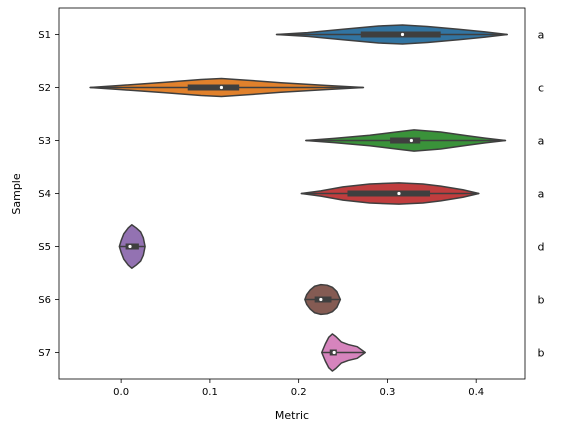 The height and width of the screenshot is (432, 562). I want to click on violin-s1, so click(391, 34).